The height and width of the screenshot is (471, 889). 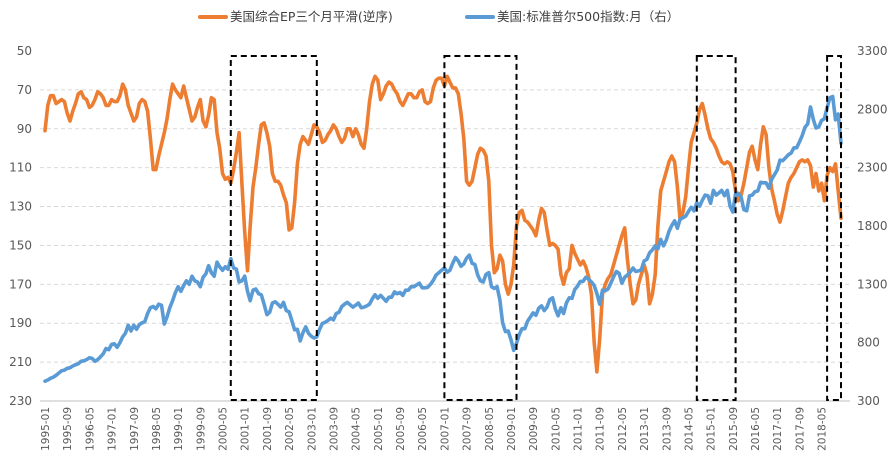 What do you see at coordinates (20, 207) in the screenshot?
I see `left-tick-label: 130` at bounding box center [20, 207].